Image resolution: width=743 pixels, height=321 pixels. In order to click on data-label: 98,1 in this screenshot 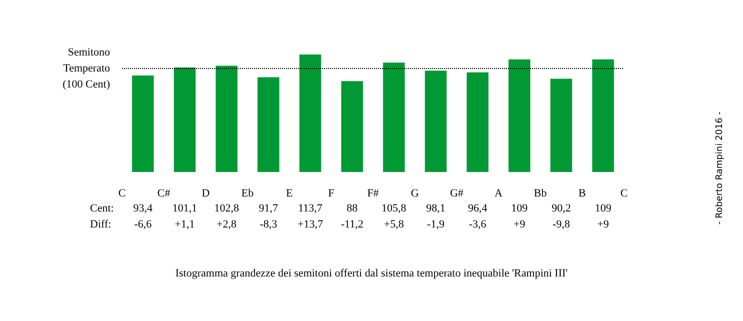, I will do `click(436, 208)`.